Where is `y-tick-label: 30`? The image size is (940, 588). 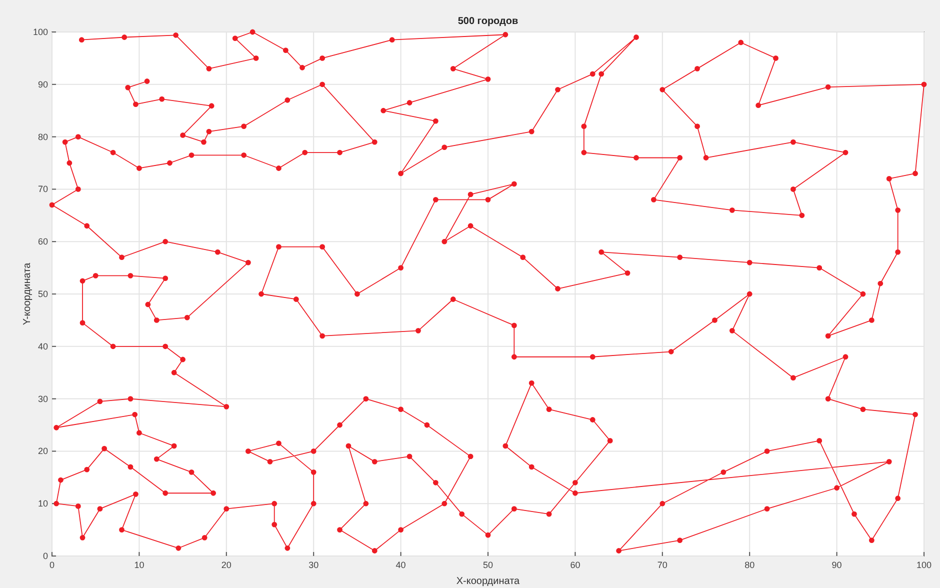
y-tick-label: 30 is located at coordinates (43, 399).